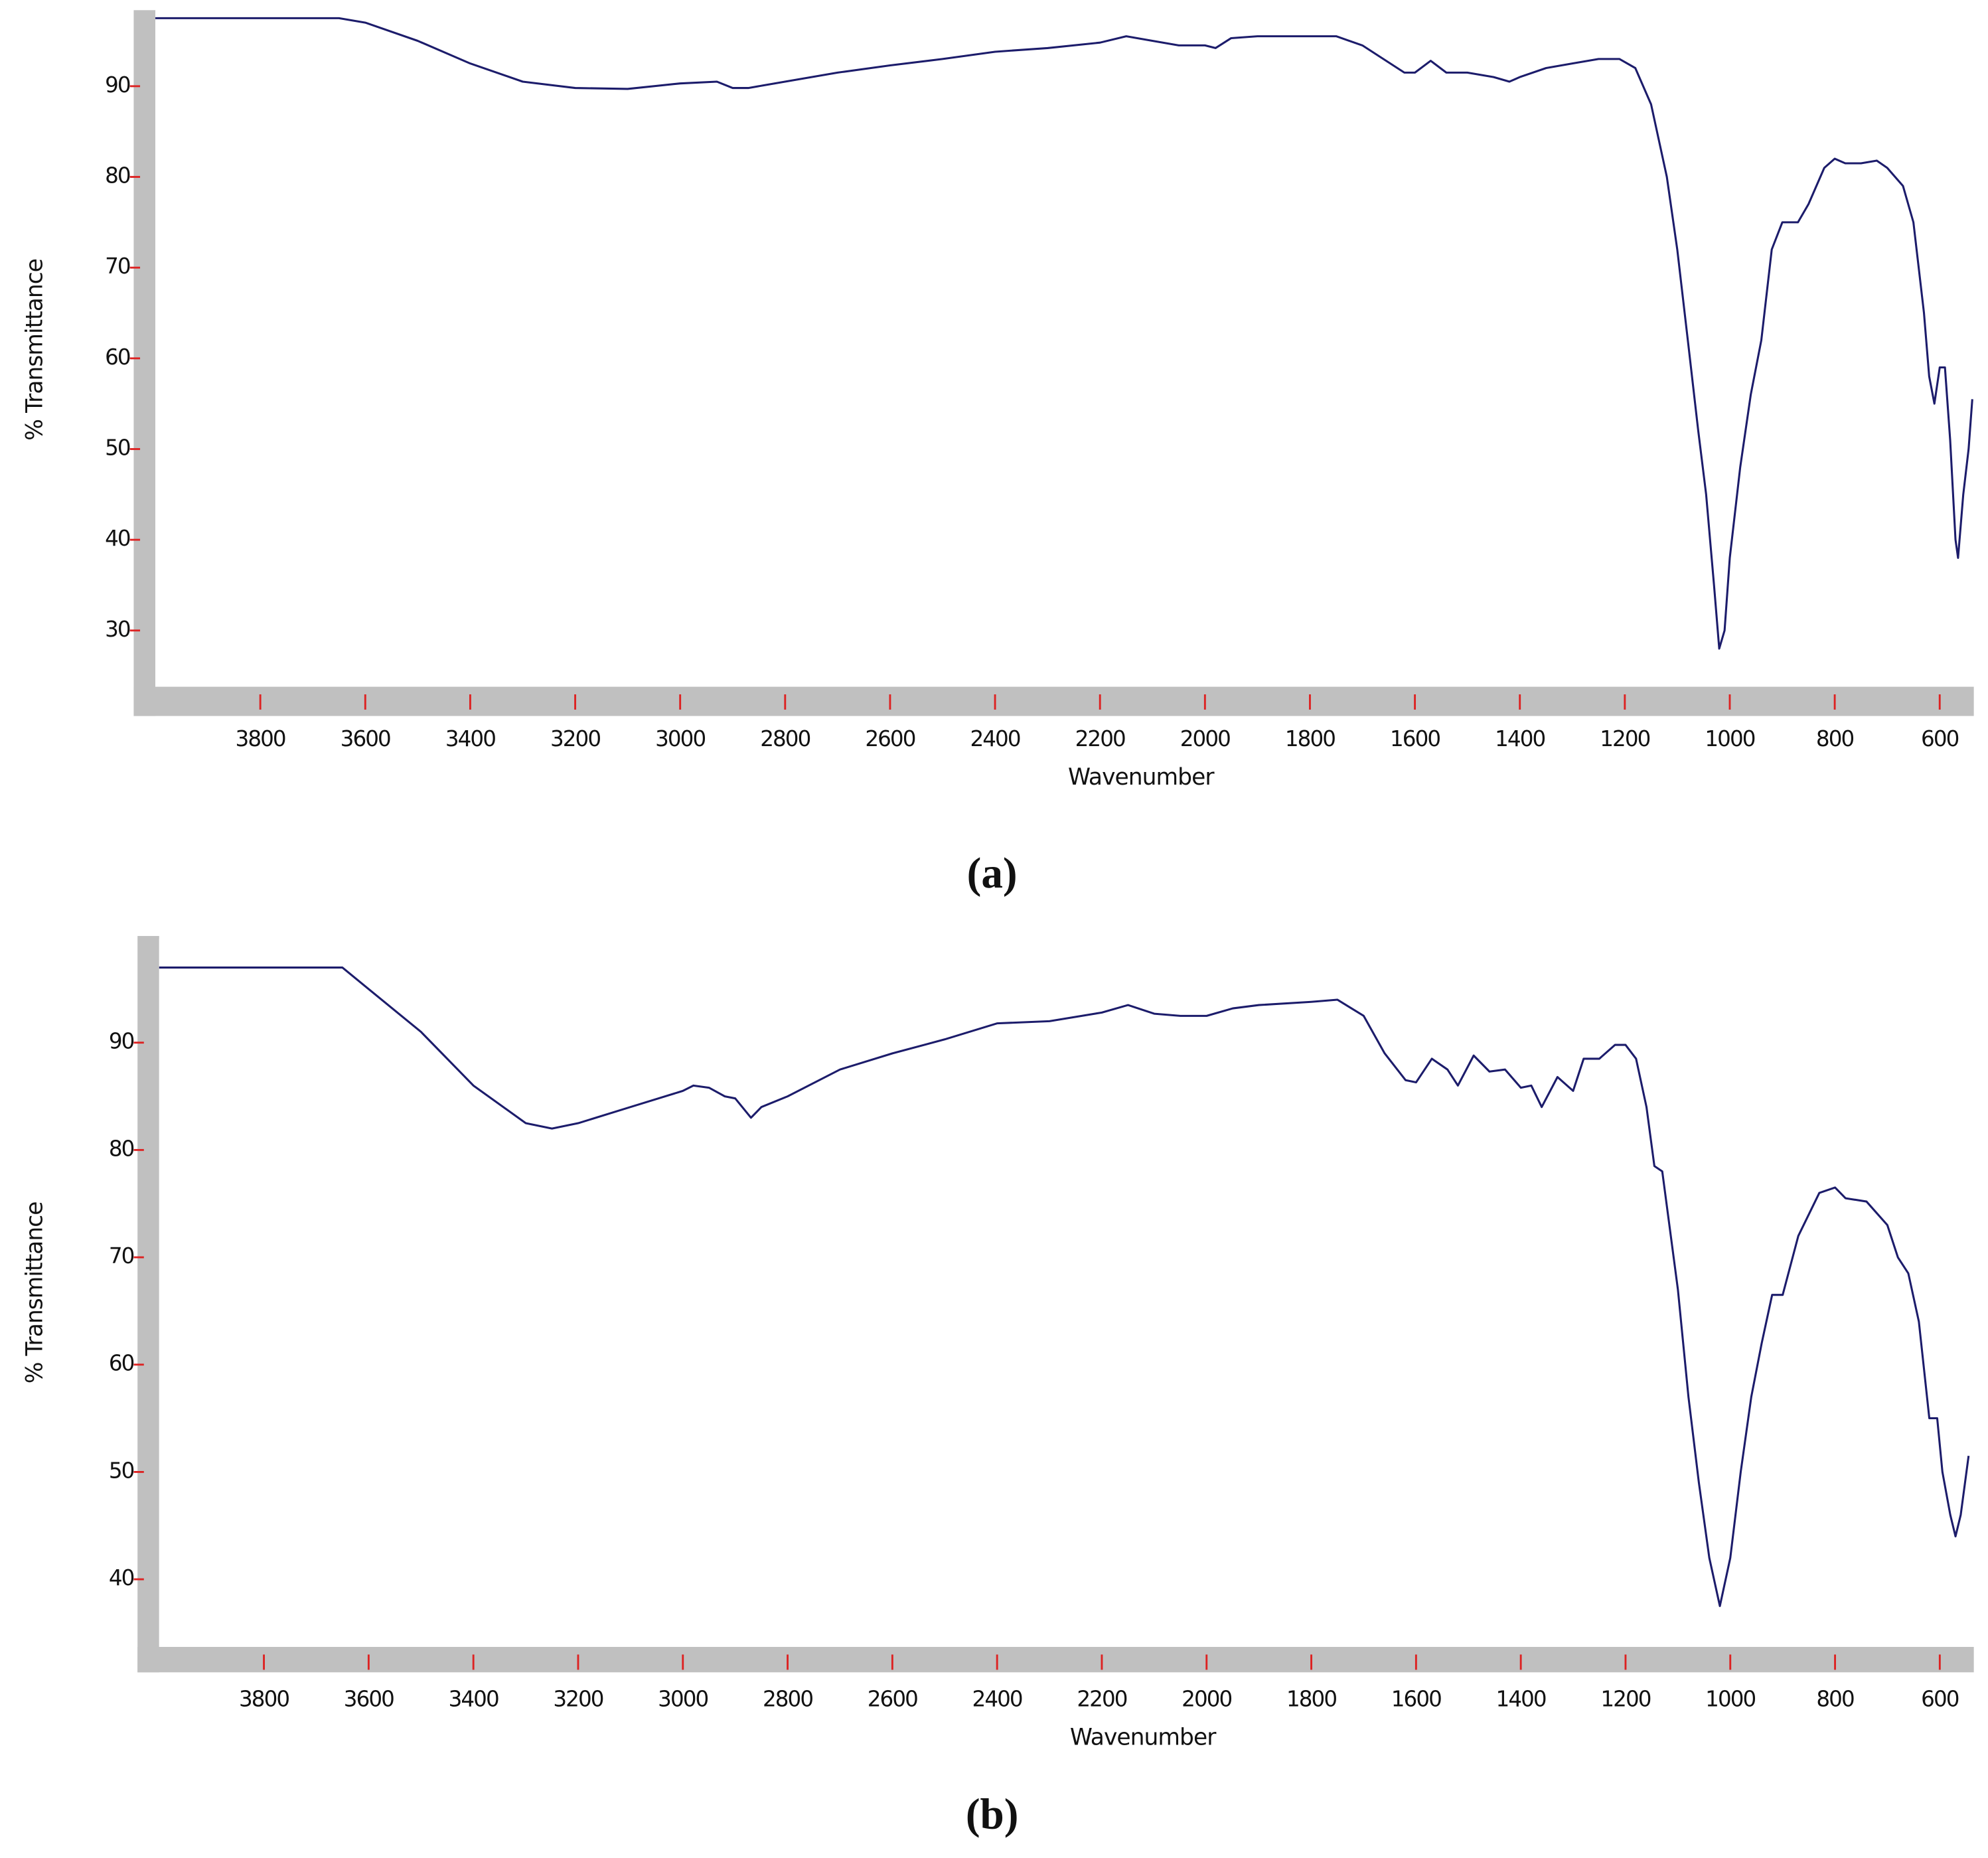  Describe the element at coordinates (992, 874) in the screenshot. I see `panel-label: (a)` at that location.